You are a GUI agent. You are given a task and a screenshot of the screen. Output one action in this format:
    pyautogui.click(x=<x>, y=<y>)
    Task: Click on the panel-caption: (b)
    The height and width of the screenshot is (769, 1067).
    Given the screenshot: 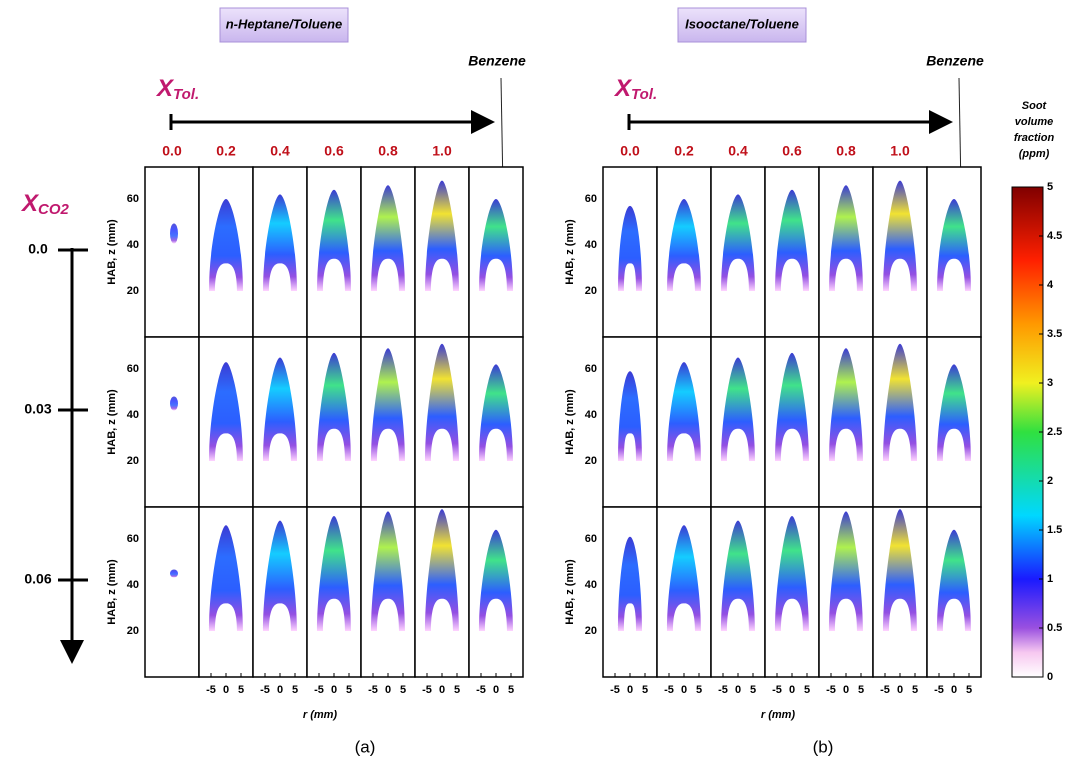 What is the action you would take?
    pyautogui.click(x=823, y=746)
    